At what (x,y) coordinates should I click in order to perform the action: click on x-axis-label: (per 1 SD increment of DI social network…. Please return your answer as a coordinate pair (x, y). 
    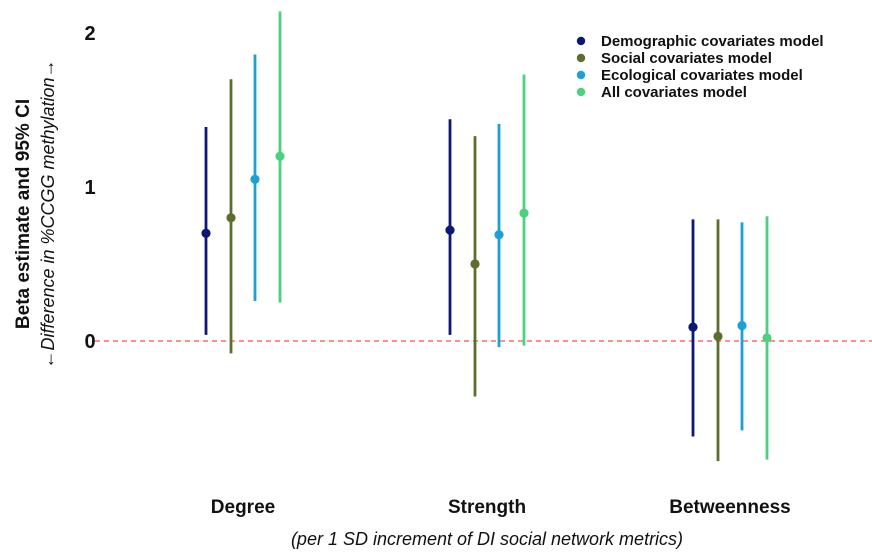
    Looking at the image, I should click on (487, 539).